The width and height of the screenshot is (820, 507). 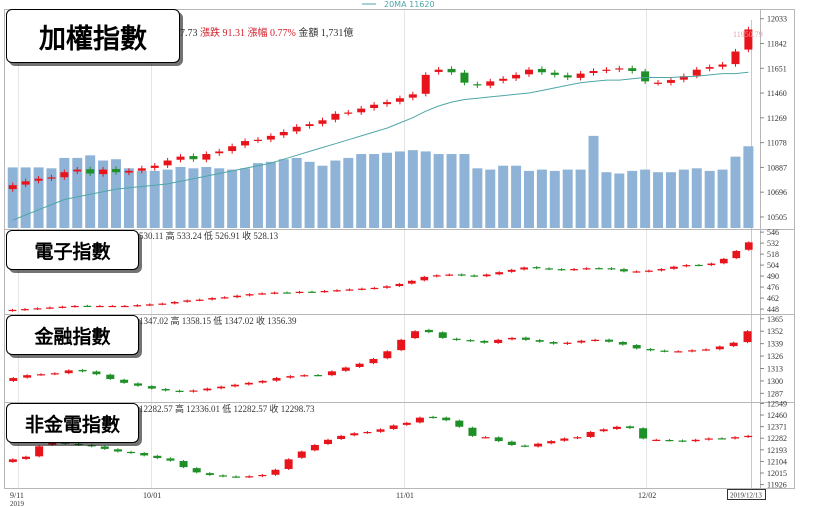 I want to click on y-tick-label: 1365, so click(x=775, y=319).